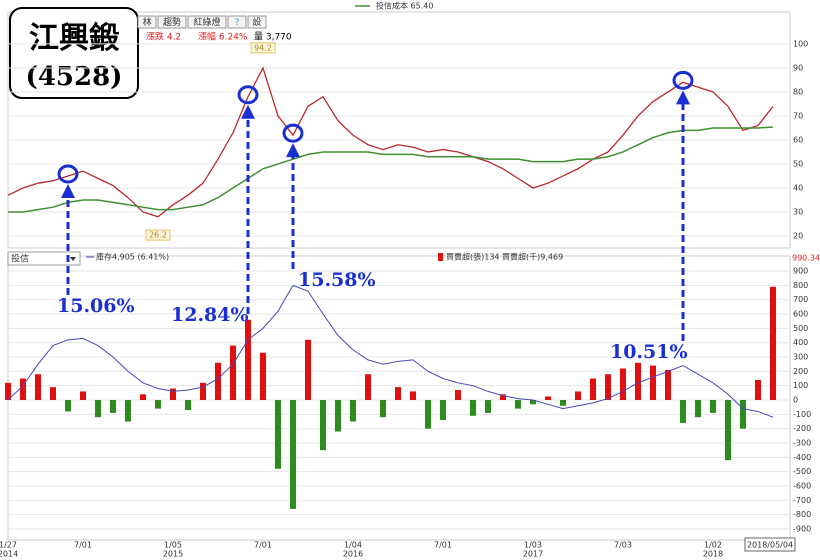  I want to click on price-flag, so click(158, 235).